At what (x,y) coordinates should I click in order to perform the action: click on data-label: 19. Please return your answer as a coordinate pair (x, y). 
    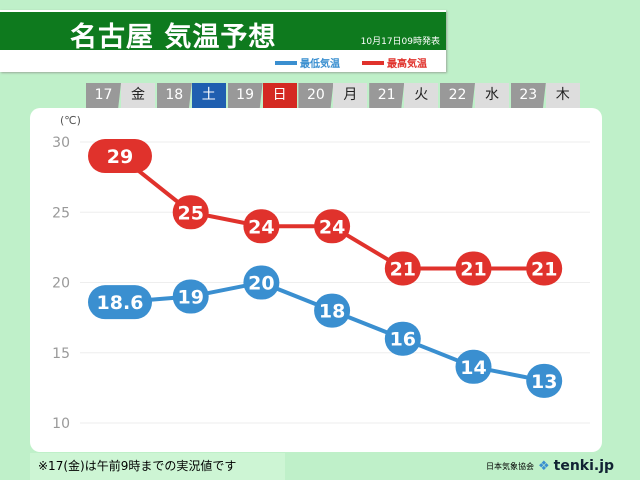
    Looking at the image, I should click on (190, 298).